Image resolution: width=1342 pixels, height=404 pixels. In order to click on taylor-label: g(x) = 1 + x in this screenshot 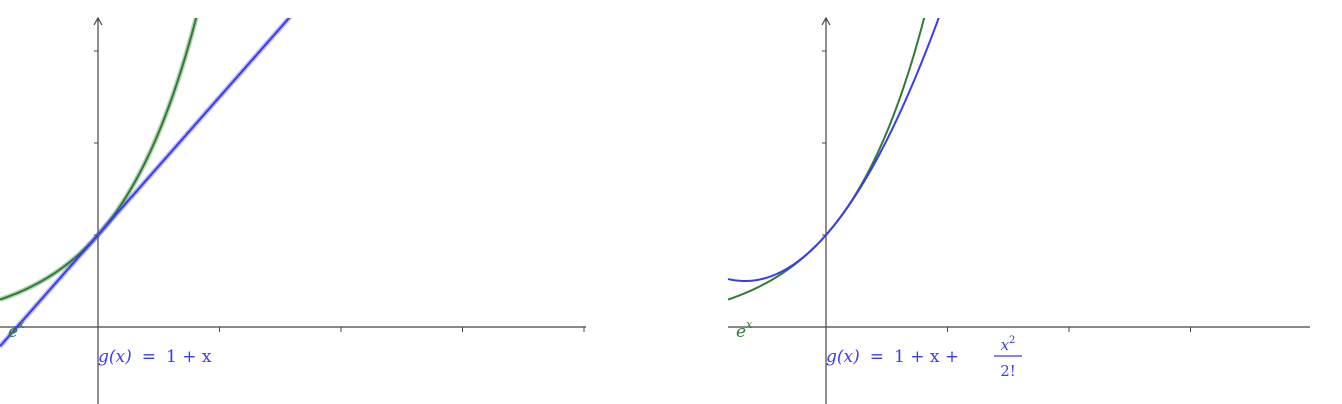, I will do `click(155, 357)`.